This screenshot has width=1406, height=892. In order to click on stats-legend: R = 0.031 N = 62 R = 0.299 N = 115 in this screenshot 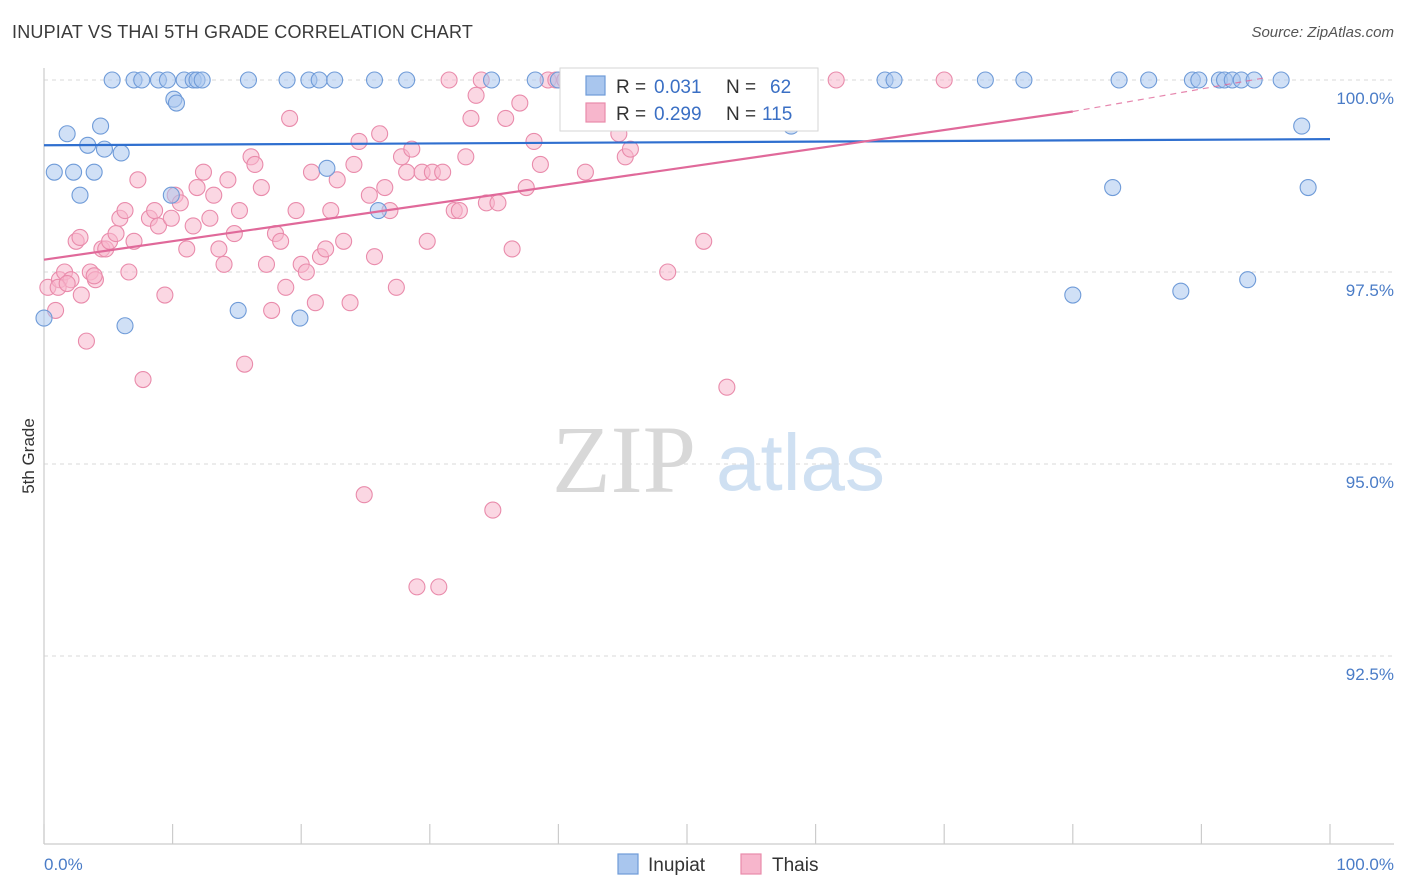, I will do `click(689, 99)`.